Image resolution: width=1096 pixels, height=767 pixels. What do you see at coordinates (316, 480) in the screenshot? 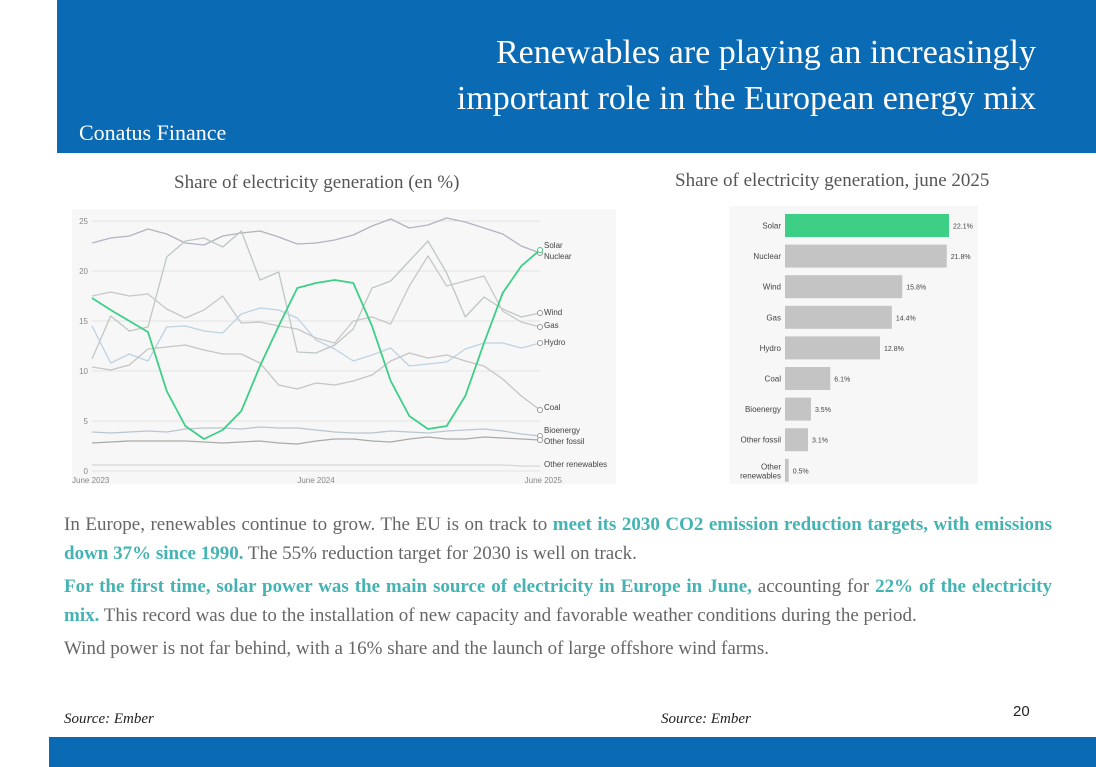
I see `x-tick-label: June 2024` at bounding box center [316, 480].